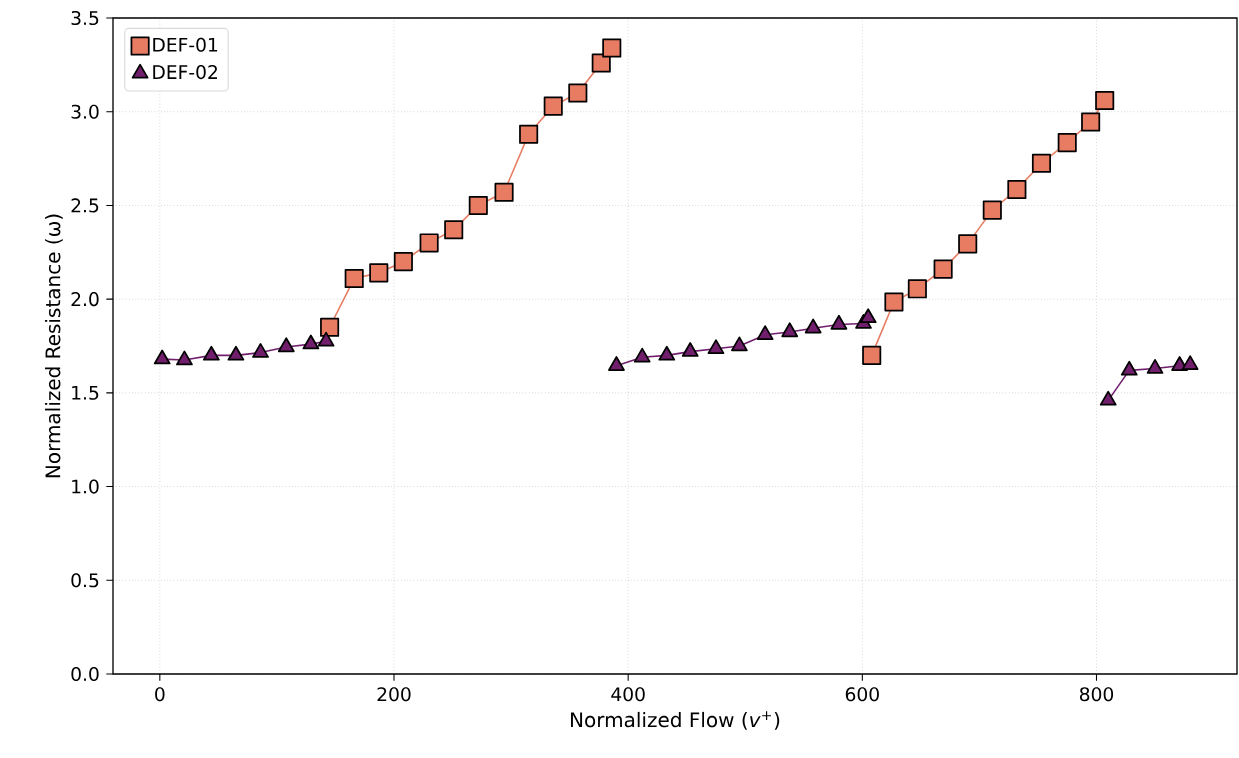  Describe the element at coordinates (394, 694) in the screenshot. I see `x-tick-label: 200` at that location.